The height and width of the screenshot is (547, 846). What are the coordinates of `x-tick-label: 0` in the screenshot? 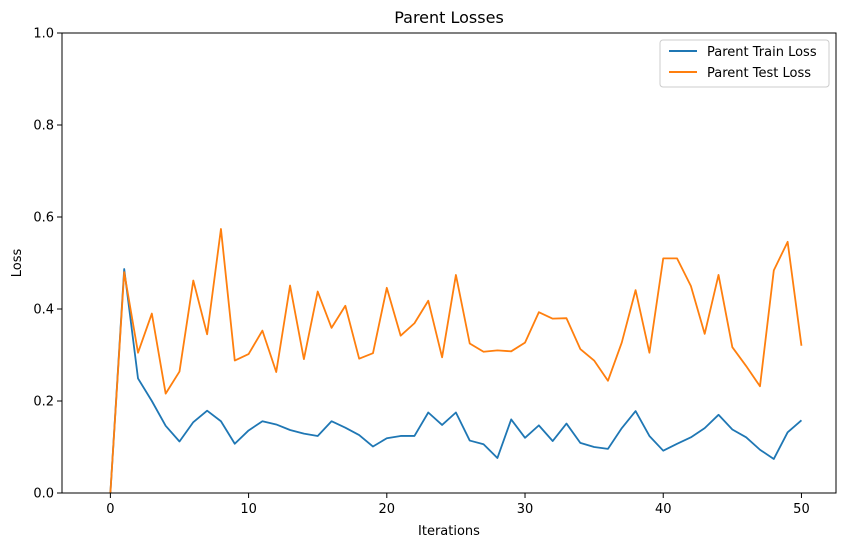 It's located at (110, 509).